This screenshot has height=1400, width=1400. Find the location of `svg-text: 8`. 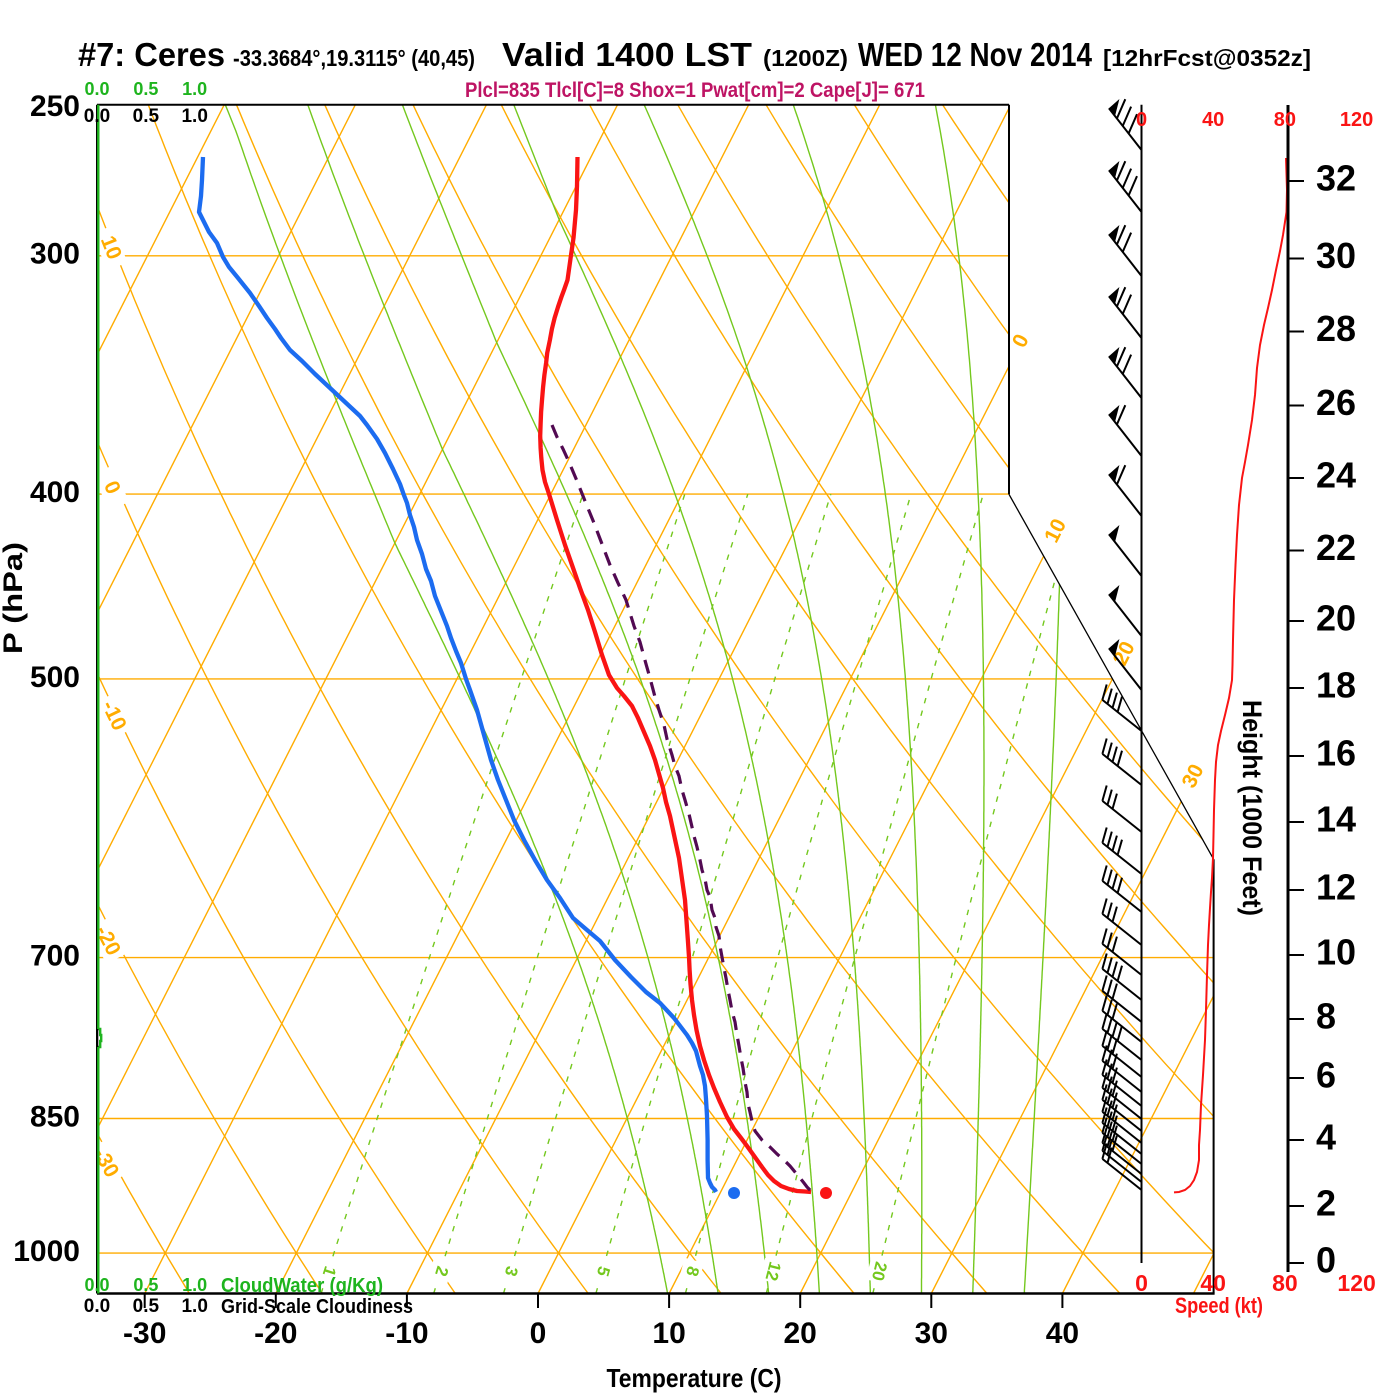

svg-text: 8 is located at coordinates (1326, 1016).